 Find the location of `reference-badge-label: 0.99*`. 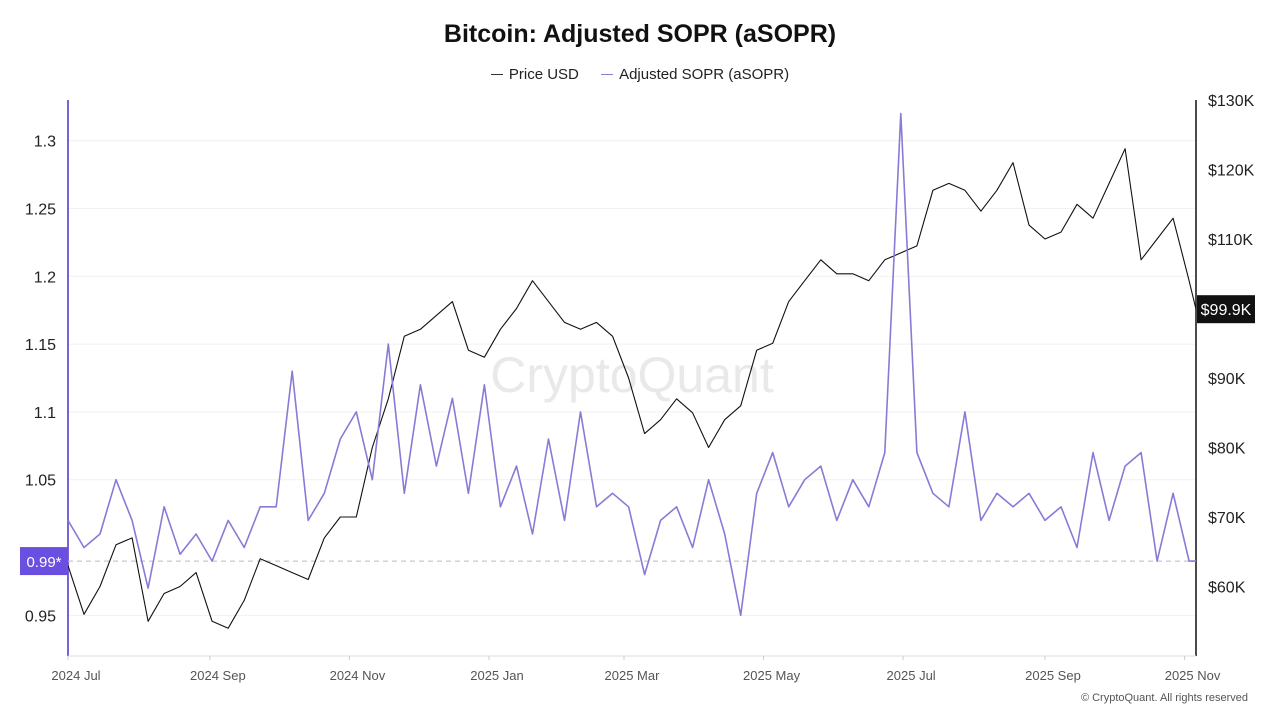

reference-badge-label: 0.99* is located at coordinates (43, 562).